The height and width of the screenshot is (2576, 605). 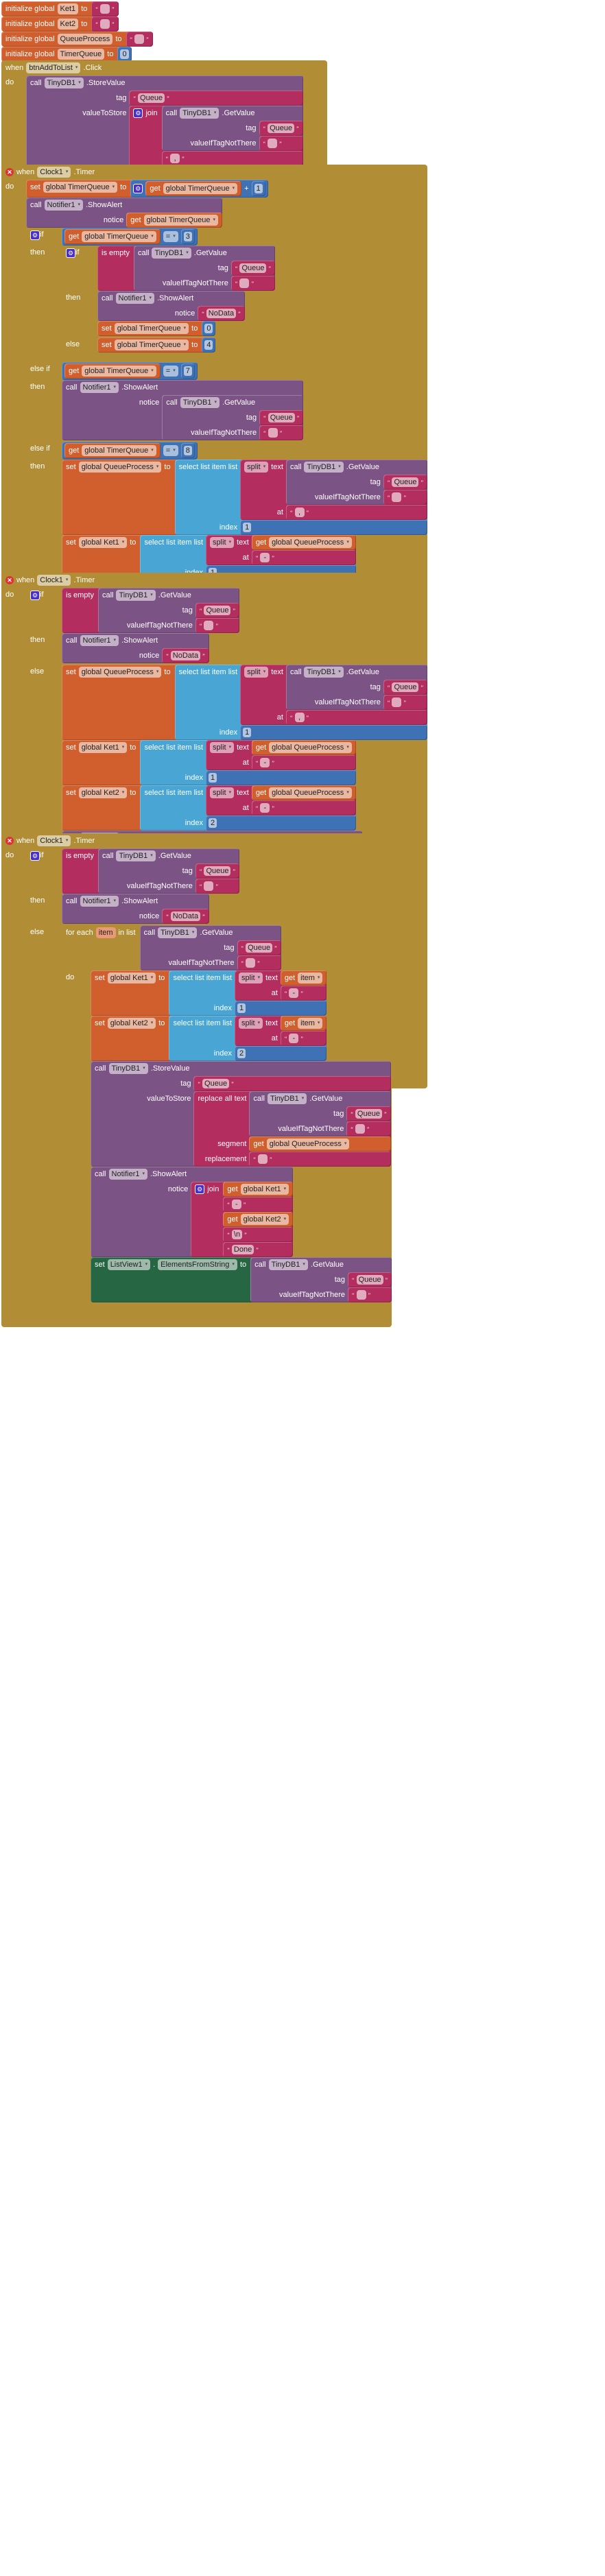 What do you see at coordinates (197, 1264) in the screenshot?
I see `property-dropdown: ElementsFromString▾` at bounding box center [197, 1264].